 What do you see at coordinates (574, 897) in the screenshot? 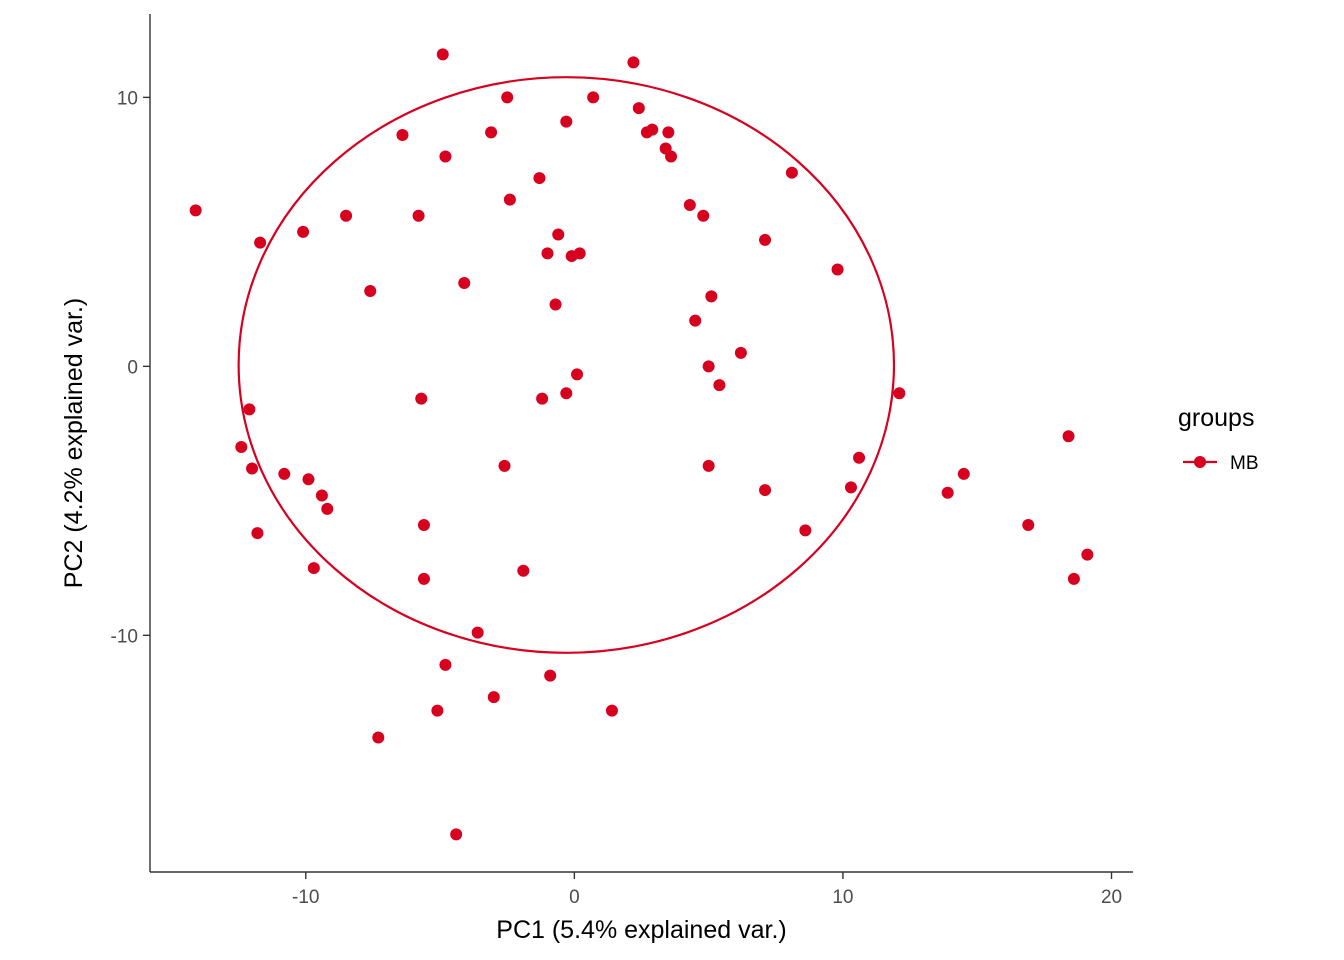
I see `x-tick-label: 0` at bounding box center [574, 897].